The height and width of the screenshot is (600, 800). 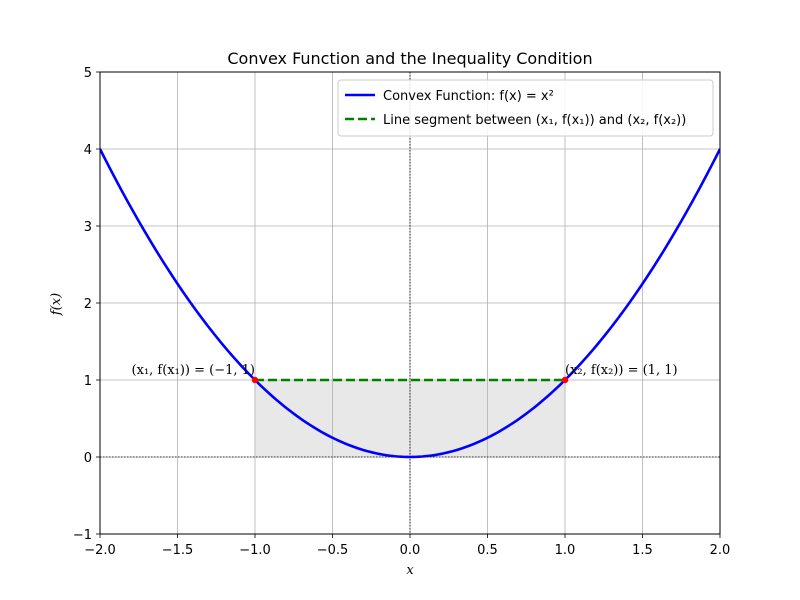 I want to click on x-tick-label: 2.0, so click(x=720, y=550).